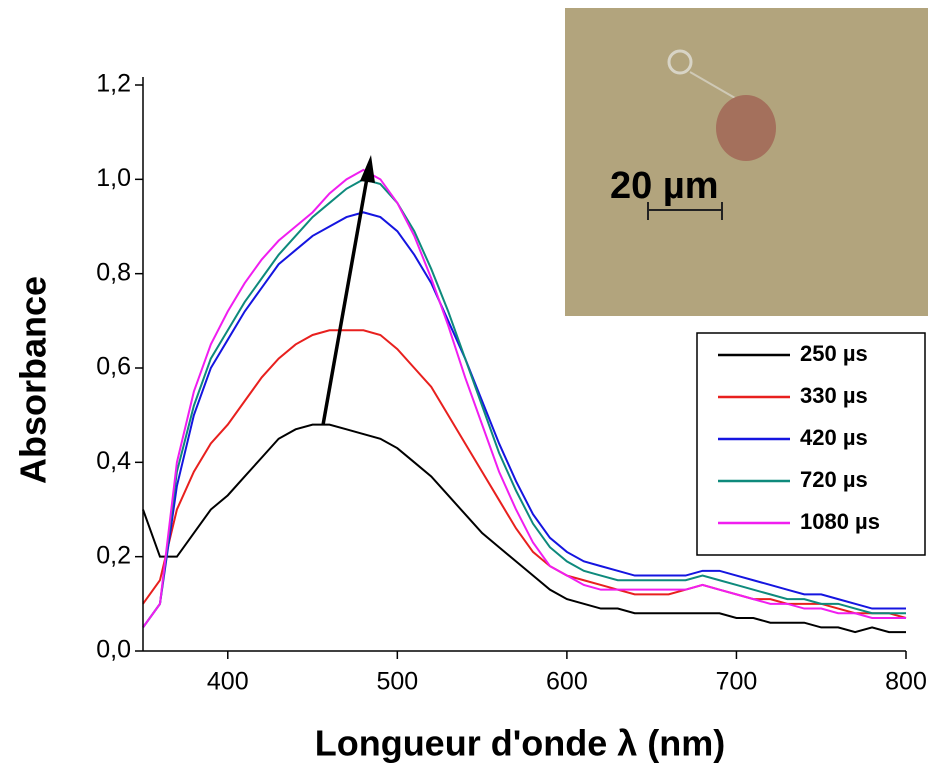 This screenshot has width=938, height=773. I want to click on y-tick-label: 1,0, so click(113, 178).